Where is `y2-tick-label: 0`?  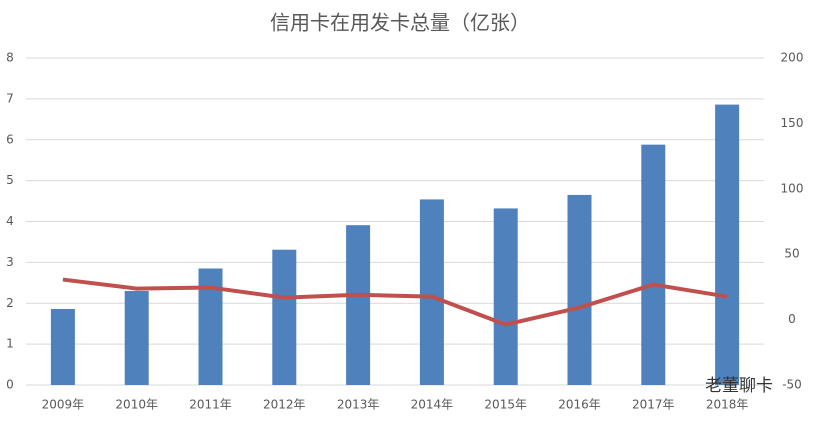 y2-tick-label: 0 is located at coordinates (792, 319).